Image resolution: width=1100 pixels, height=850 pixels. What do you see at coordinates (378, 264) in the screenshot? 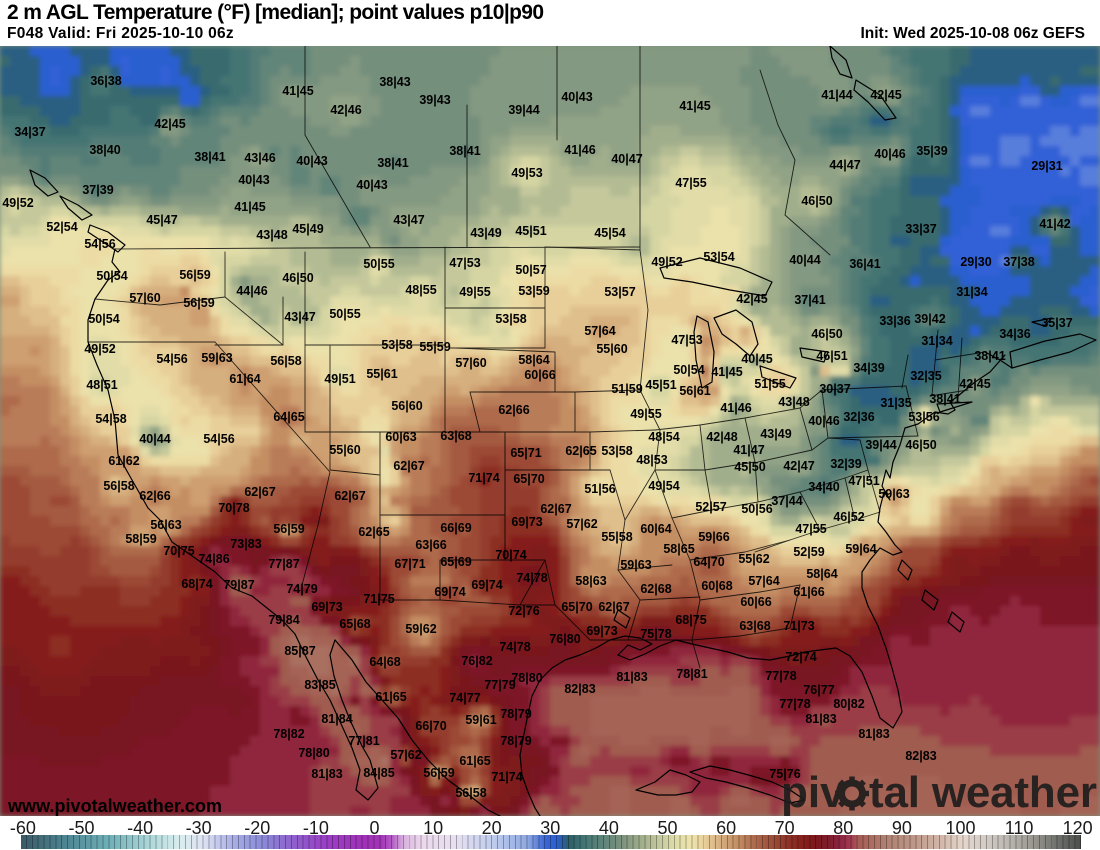
I see `svg-text: 50|55` at bounding box center [378, 264].